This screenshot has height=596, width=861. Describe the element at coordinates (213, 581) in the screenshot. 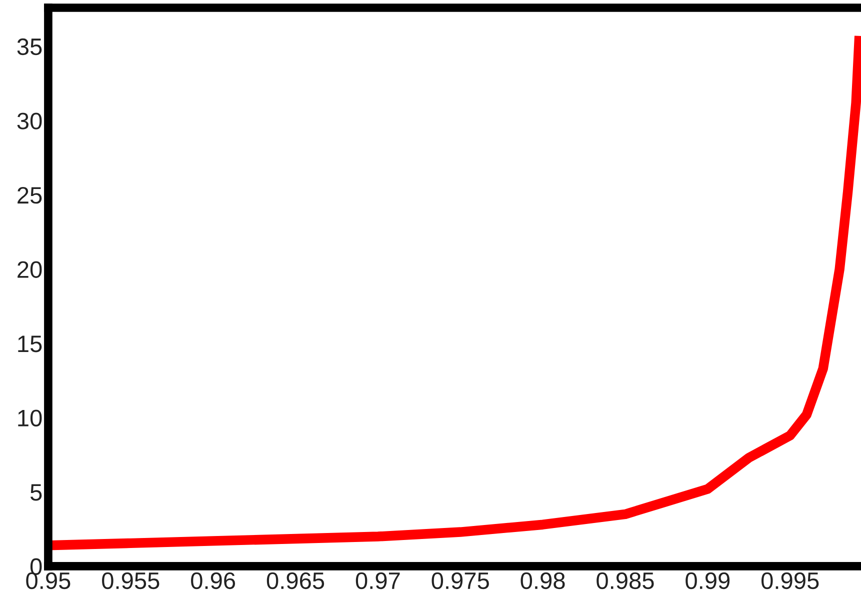

I see `x-tick-label: 0.96` at that location.